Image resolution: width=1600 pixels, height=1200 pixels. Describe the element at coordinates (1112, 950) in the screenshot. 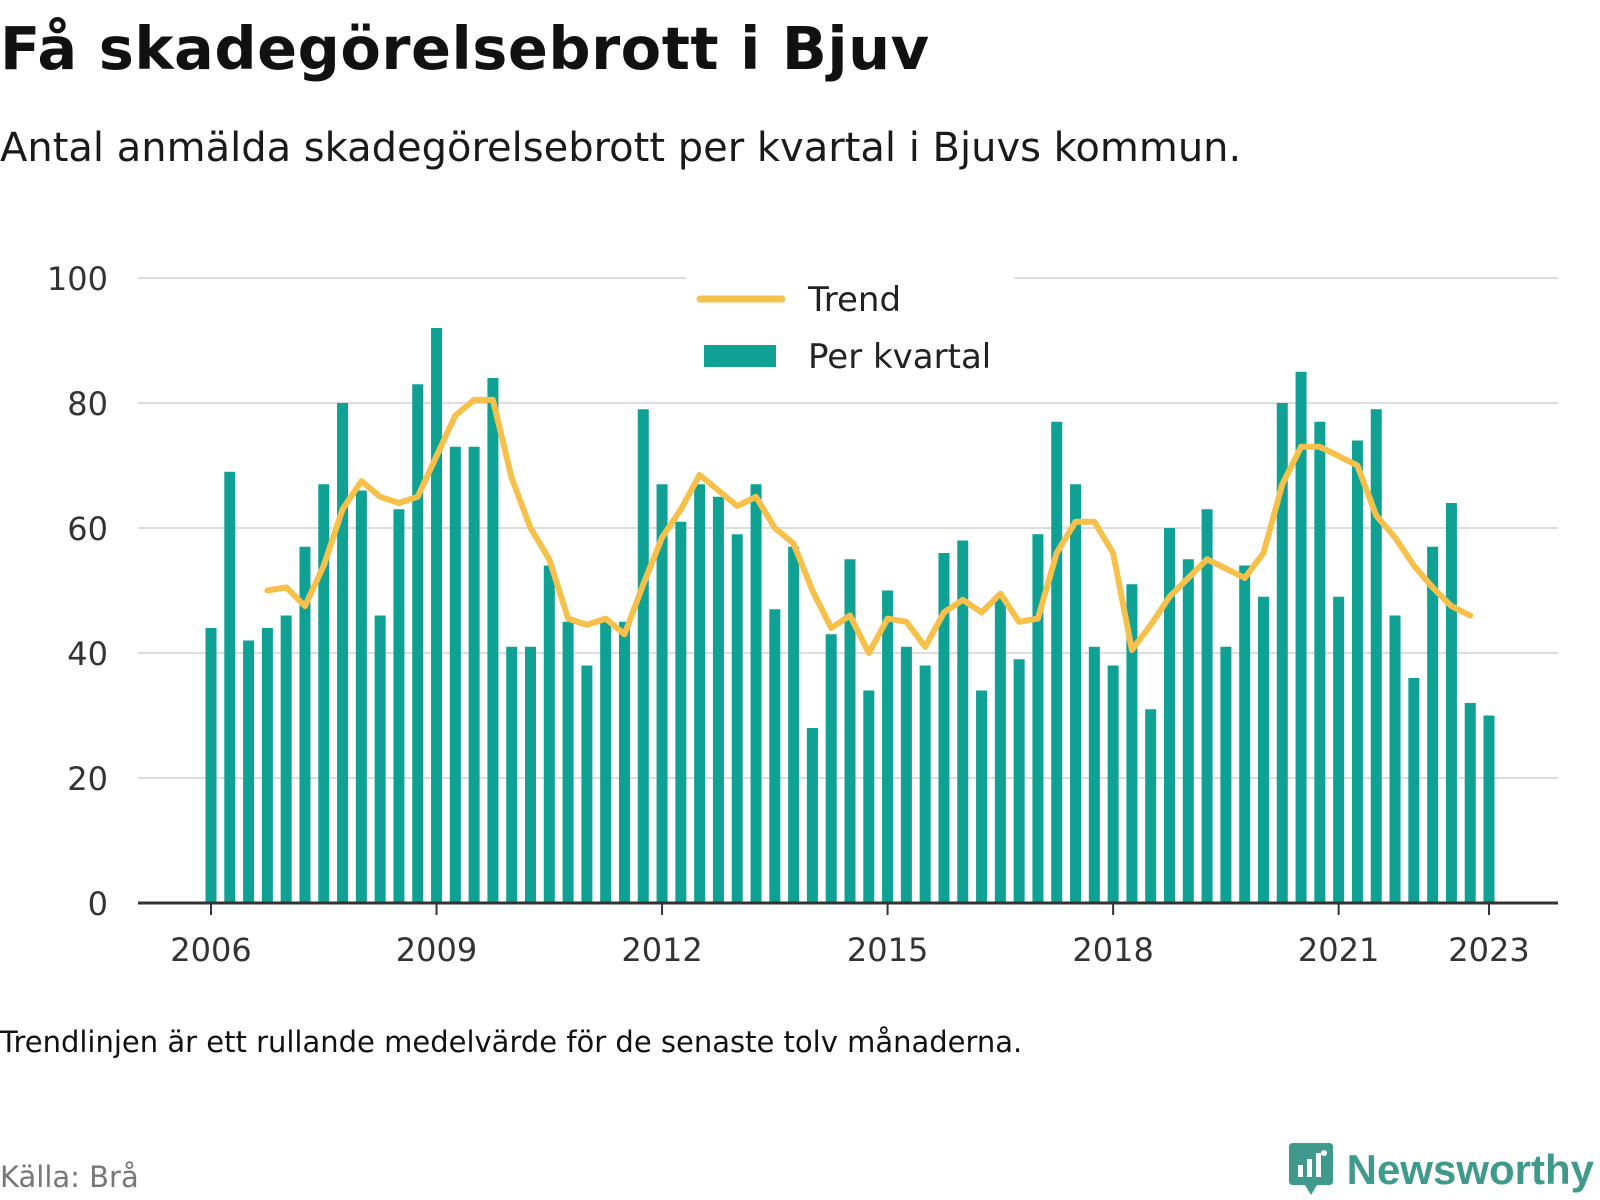

I see `x-tick-label: 2018` at that location.